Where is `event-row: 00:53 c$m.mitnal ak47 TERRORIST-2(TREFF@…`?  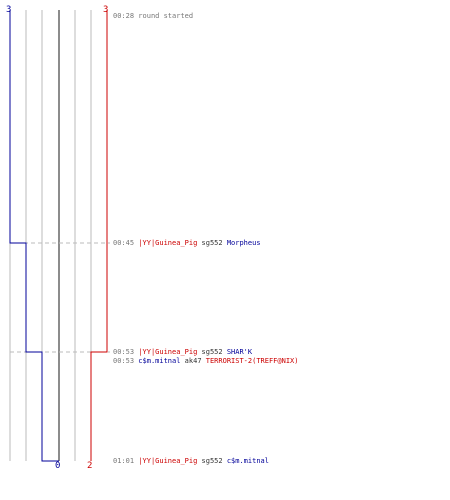 event-row: 00:53 c$m.mitnal ak47 TERRORIST-2(TREFF@… is located at coordinates (205, 361).